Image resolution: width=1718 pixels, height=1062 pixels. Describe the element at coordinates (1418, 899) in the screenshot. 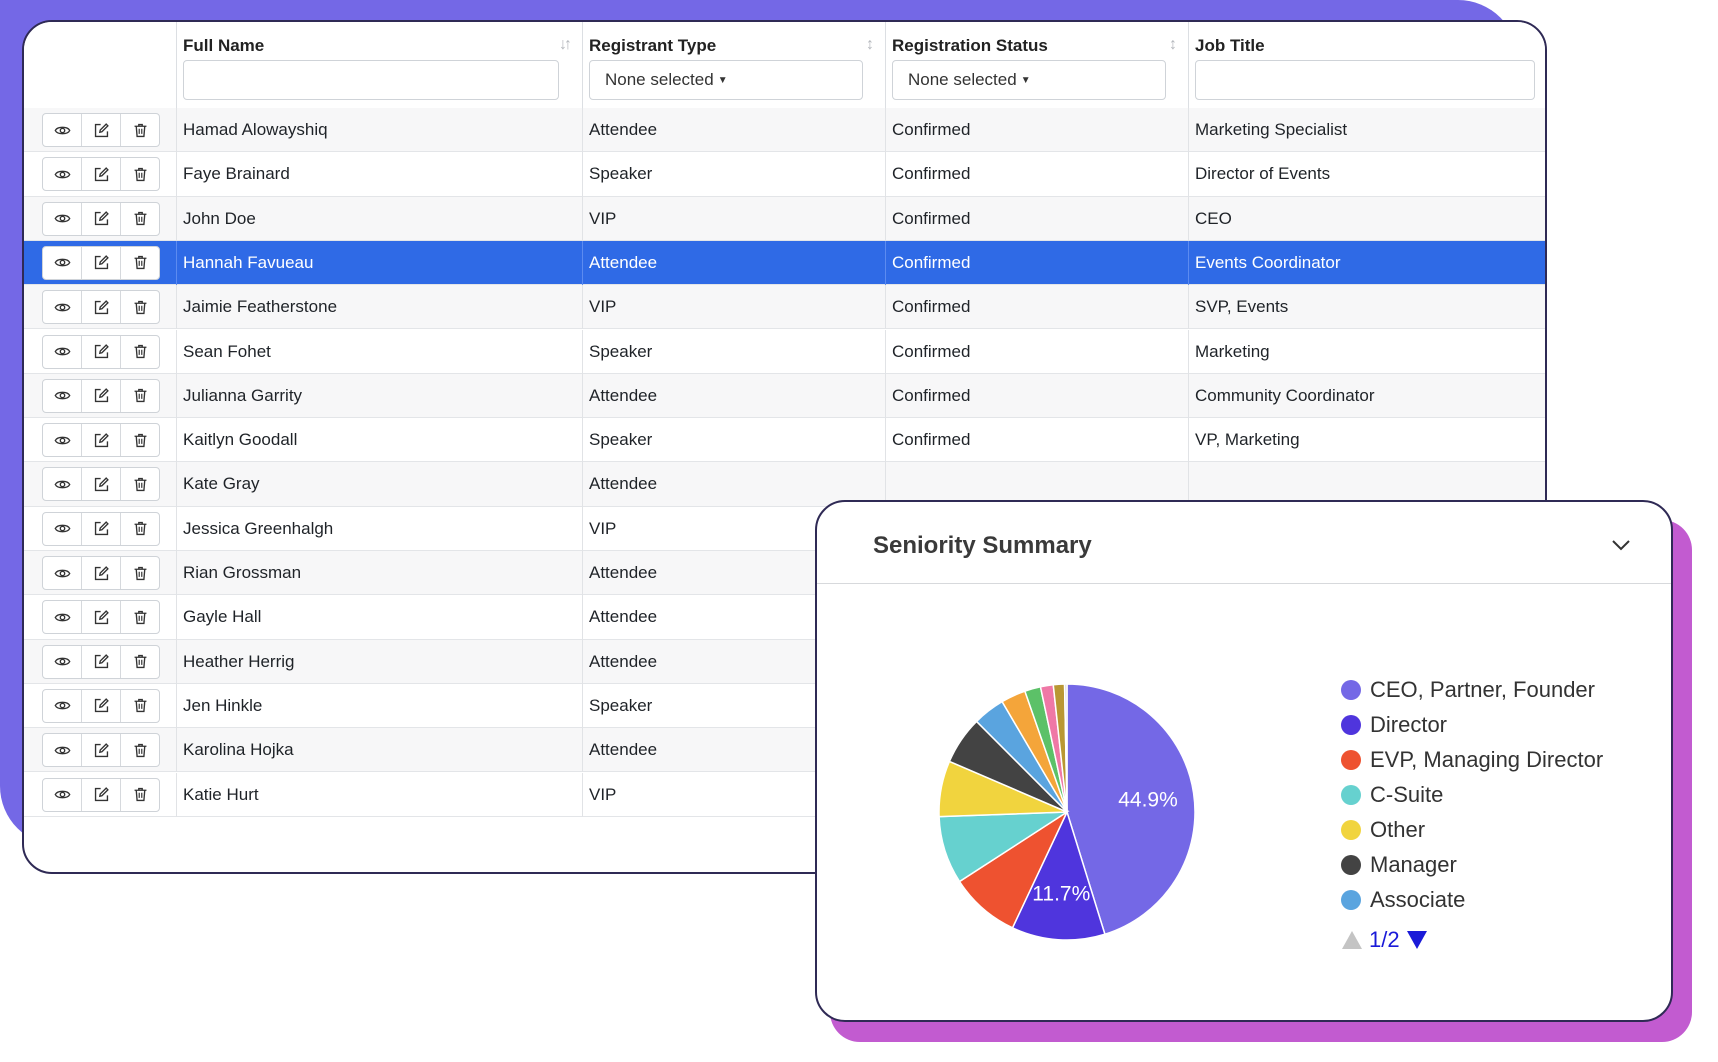

I see `legend-label: Associate` at that location.